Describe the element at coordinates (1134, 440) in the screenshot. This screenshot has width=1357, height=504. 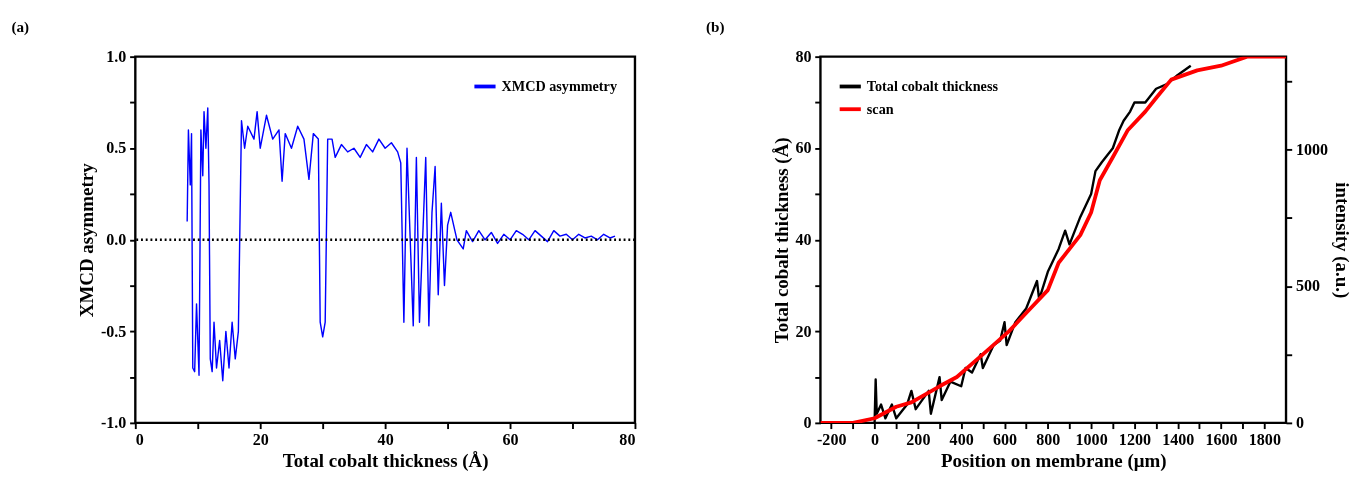
I see `x-tick-label: 1200` at that location.